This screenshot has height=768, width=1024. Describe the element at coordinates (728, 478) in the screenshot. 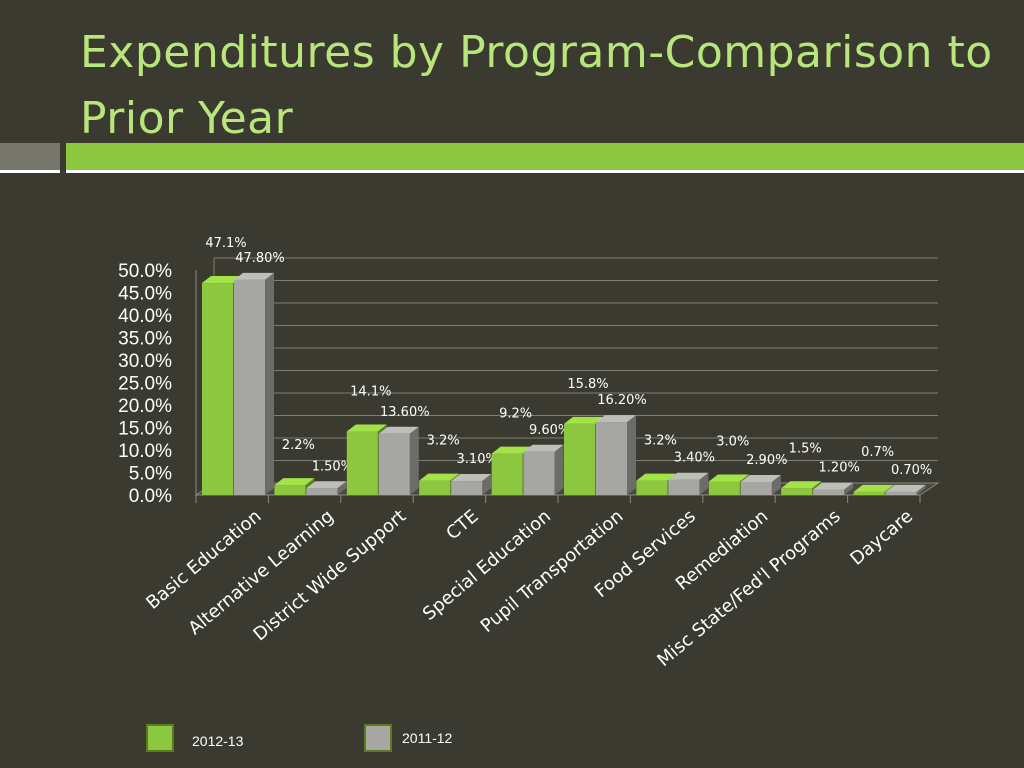

I see `bar-top-2012-13-remediation` at that location.